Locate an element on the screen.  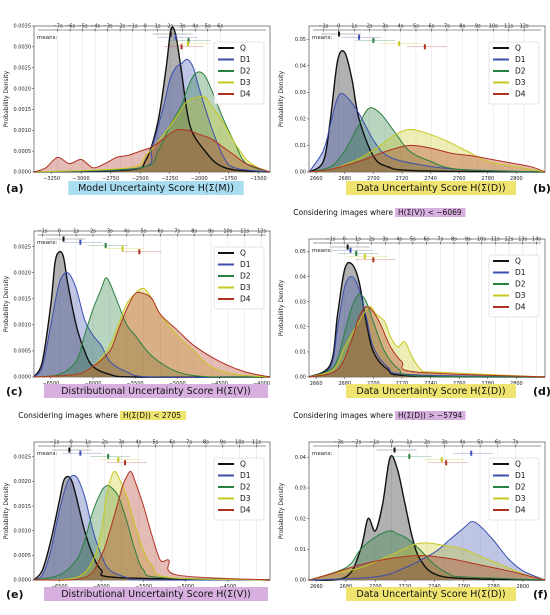
cf-sigma-label: −2s is located at coordinates (356, 443).